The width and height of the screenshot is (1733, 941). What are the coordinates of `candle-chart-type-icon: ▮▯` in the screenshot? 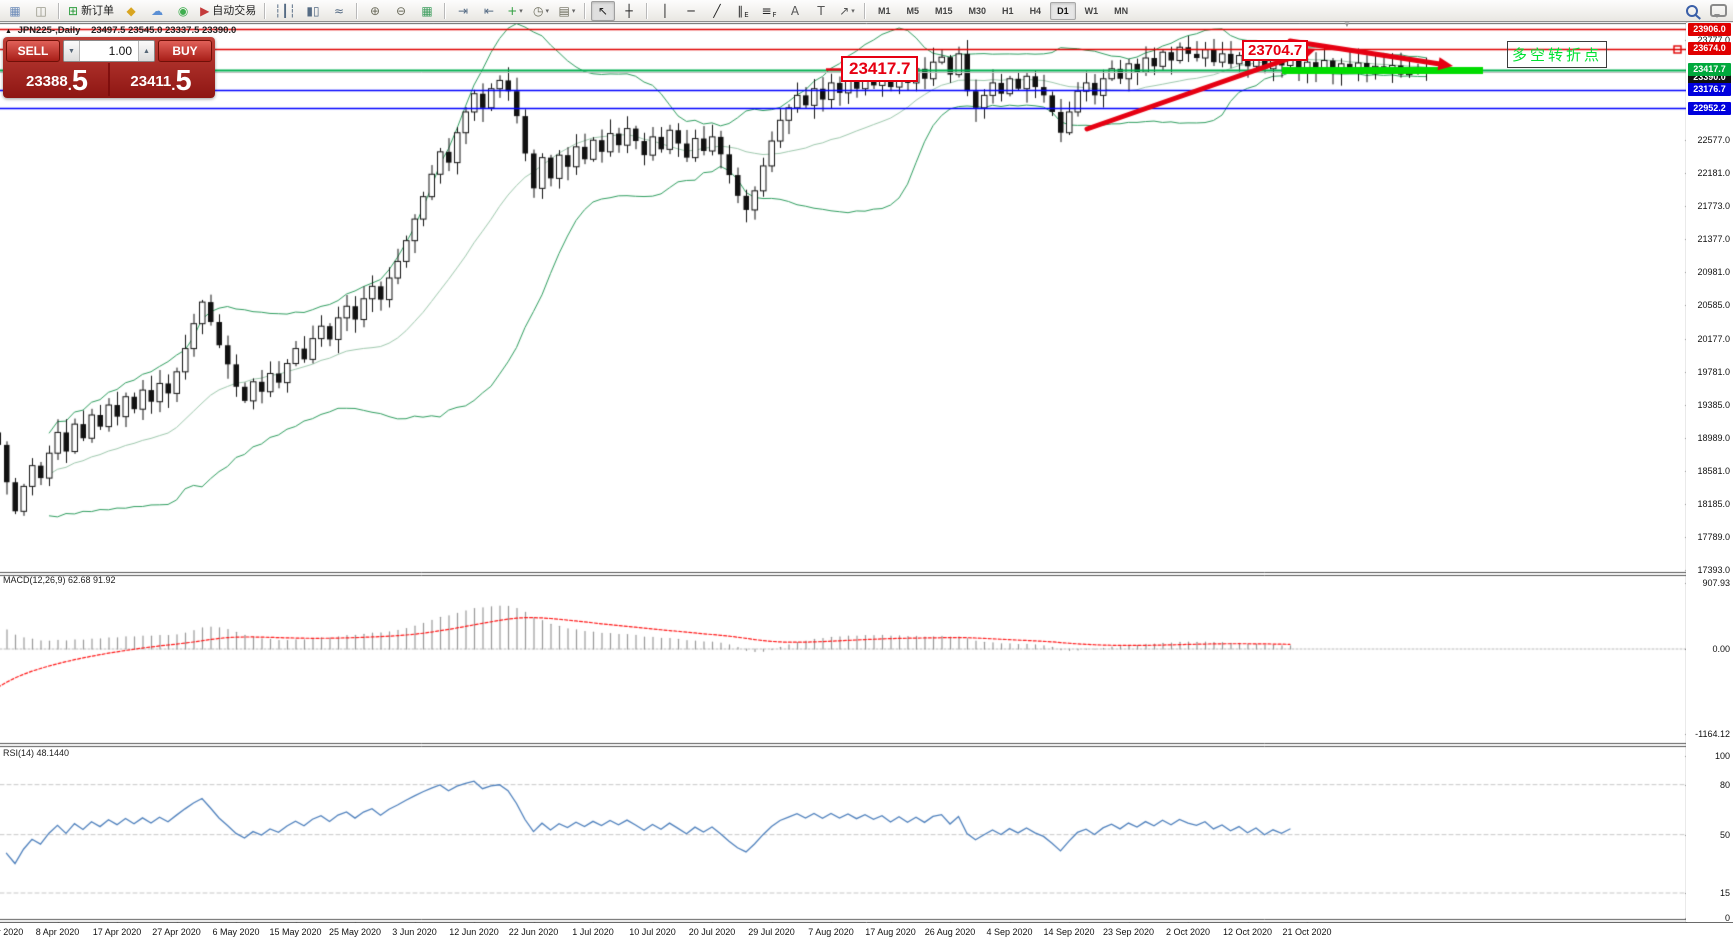 It's located at (313, 10).